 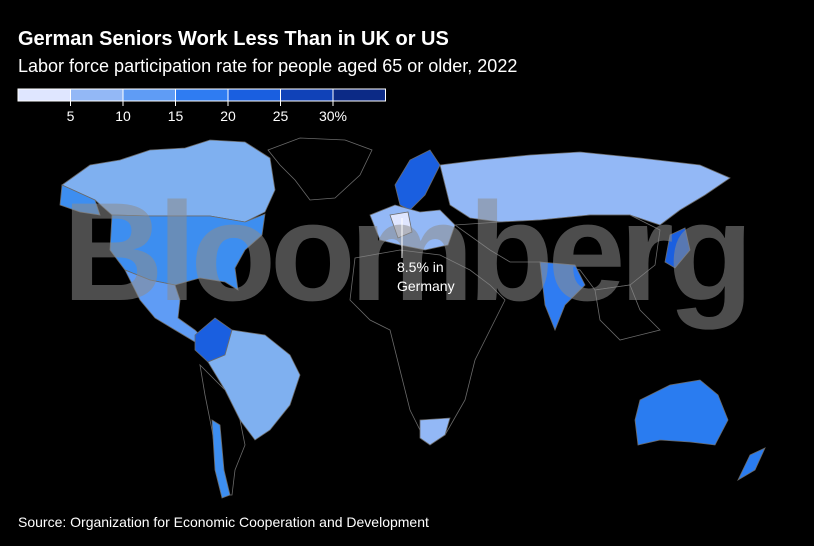 What do you see at coordinates (420, 267) in the screenshot?
I see `annotation: 8.5% in` at bounding box center [420, 267].